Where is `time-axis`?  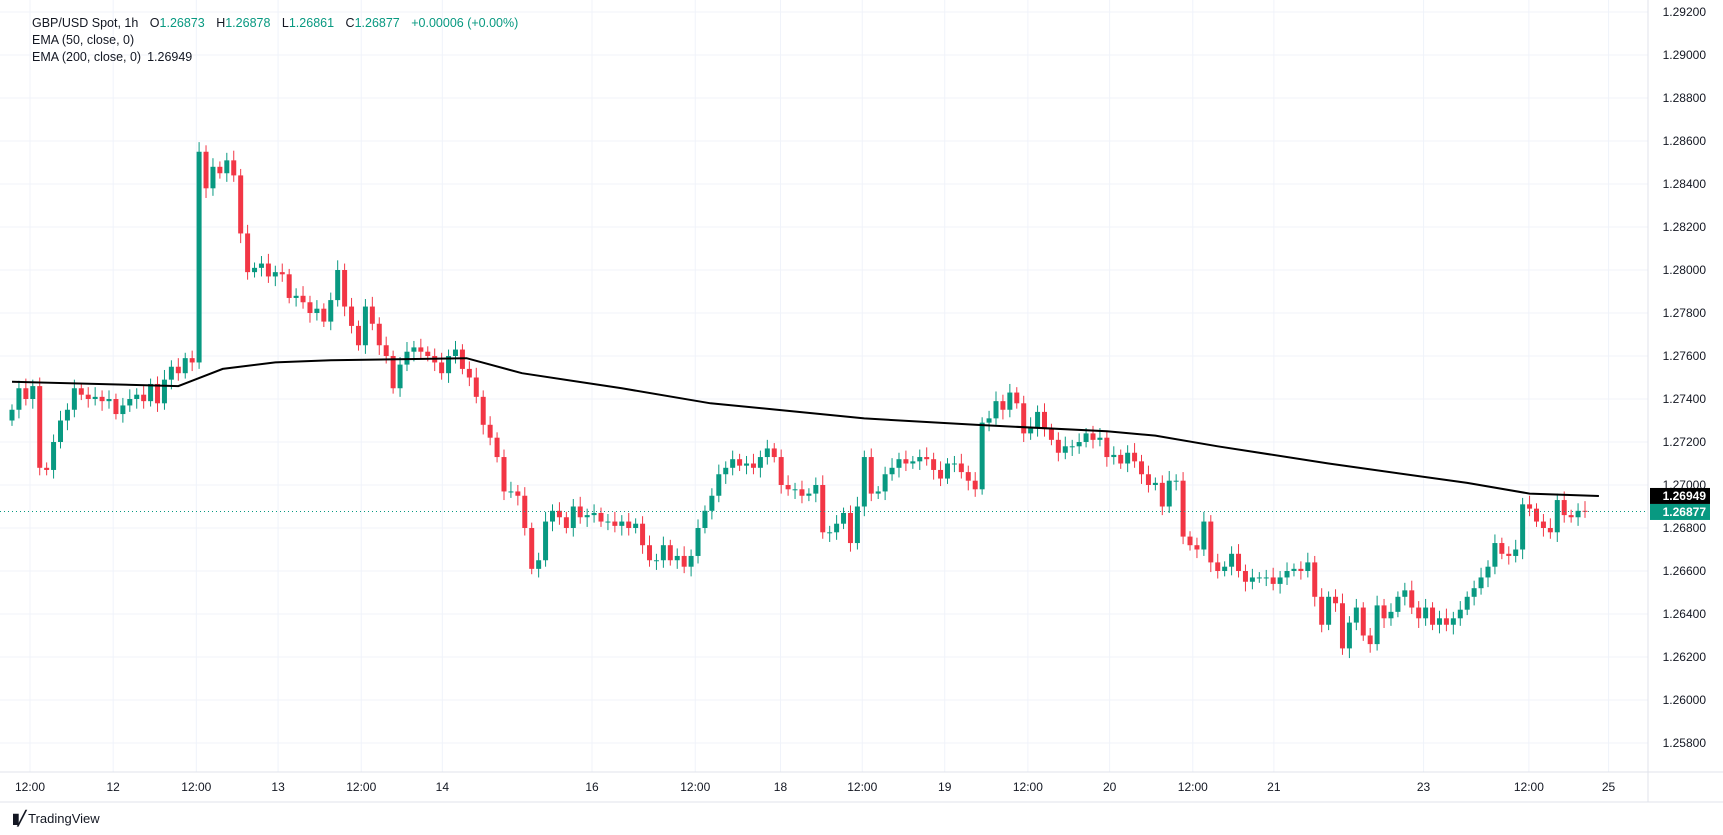 time-axis is located at coordinates (824, 787).